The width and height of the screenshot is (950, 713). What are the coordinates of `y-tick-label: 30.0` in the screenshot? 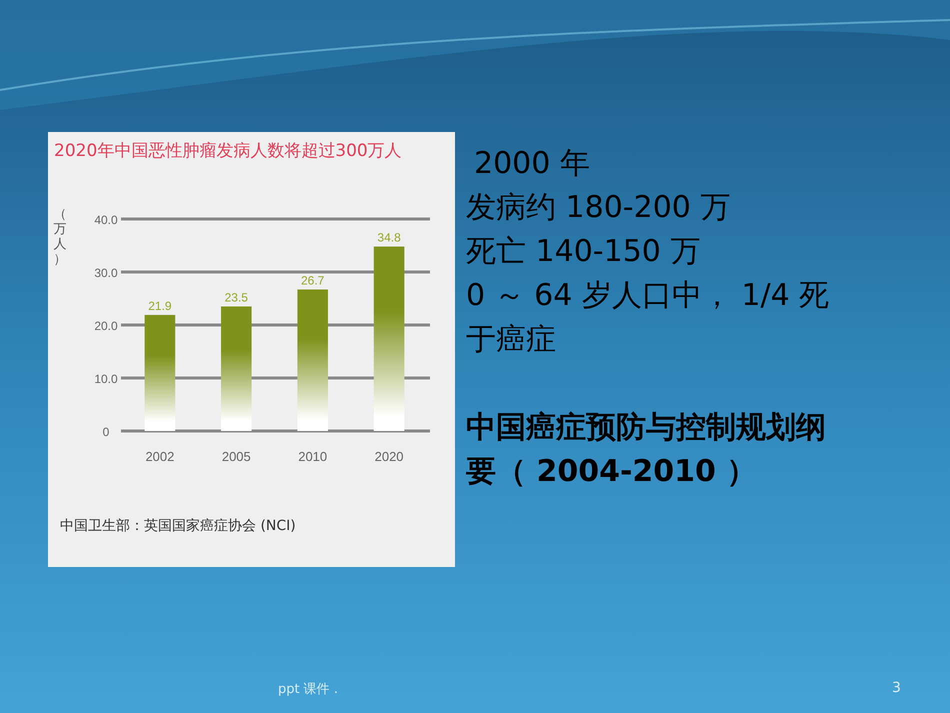 It's located at (106, 273).